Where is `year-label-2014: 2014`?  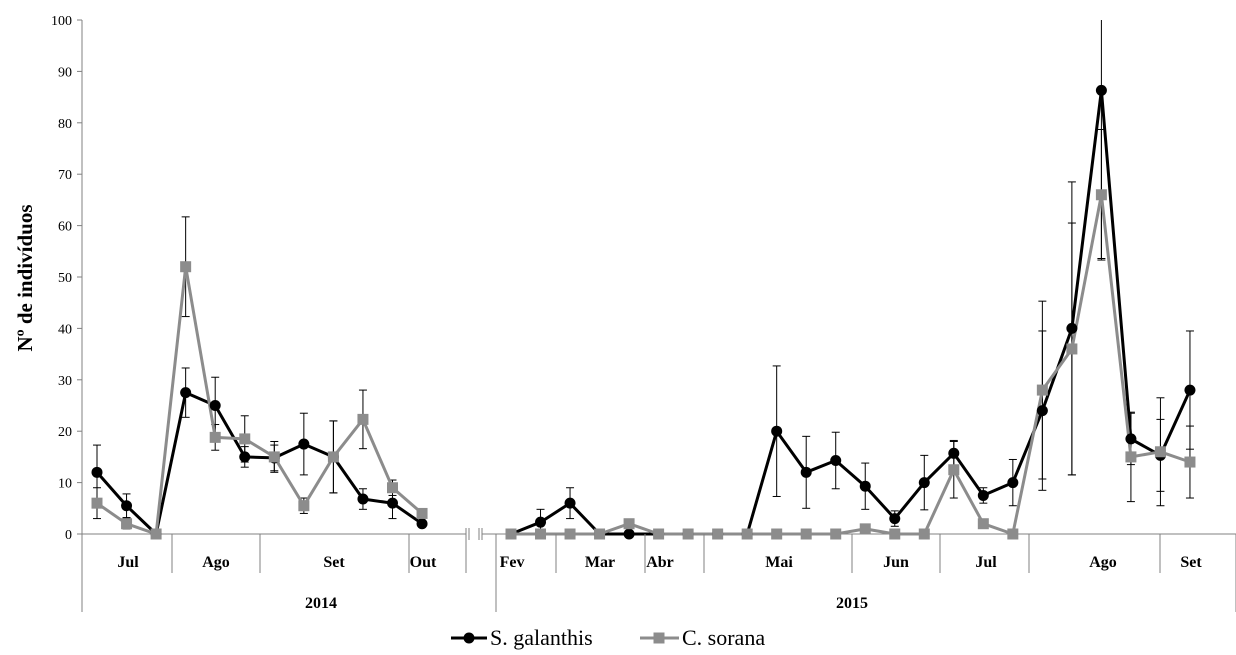 year-label-2014: 2014 is located at coordinates (321, 603).